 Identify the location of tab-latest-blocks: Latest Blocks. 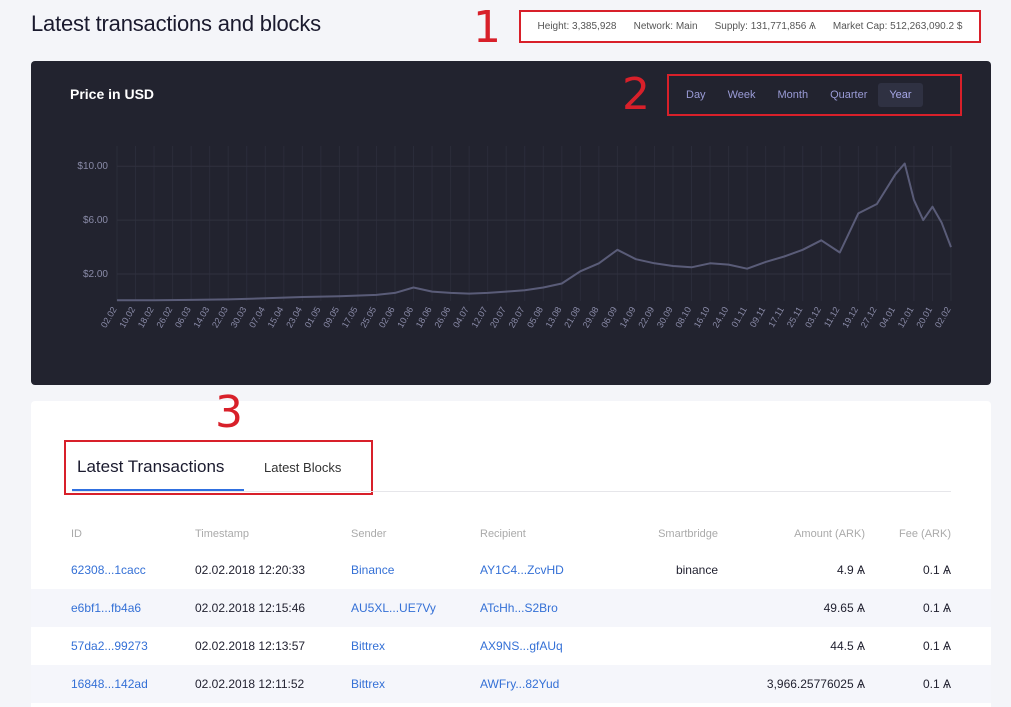
(303, 467).